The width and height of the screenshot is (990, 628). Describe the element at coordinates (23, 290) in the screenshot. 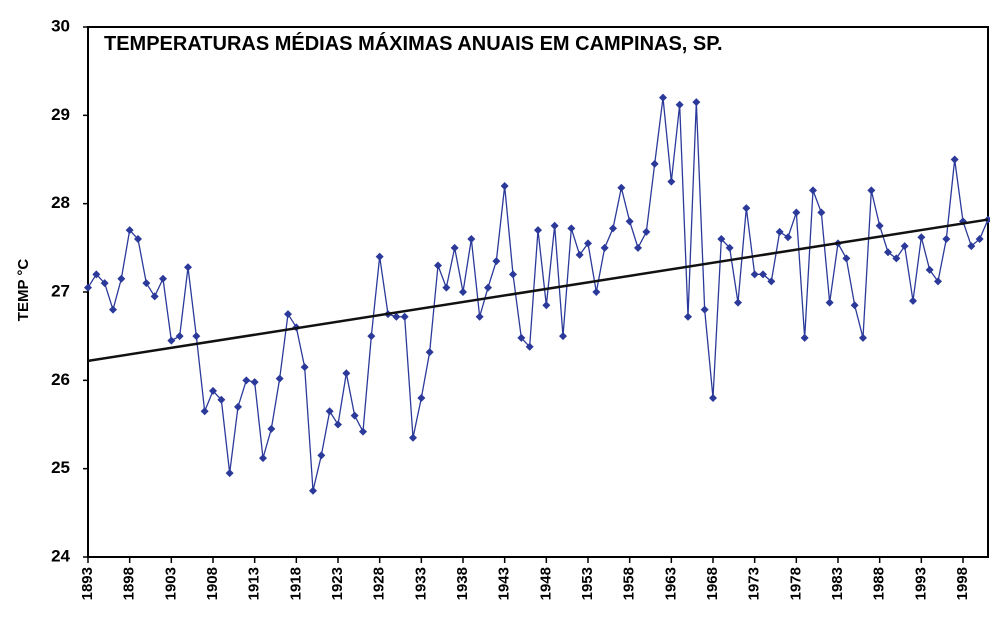

I see `y-axis-label: TEMP °C` at that location.